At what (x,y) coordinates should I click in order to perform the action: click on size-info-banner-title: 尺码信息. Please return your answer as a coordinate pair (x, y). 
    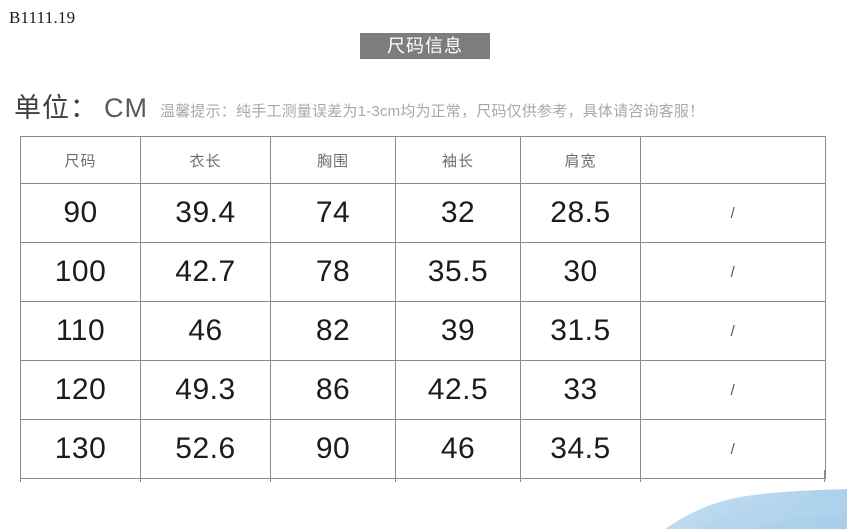
    Looking at the image, I should click on (425, 46).